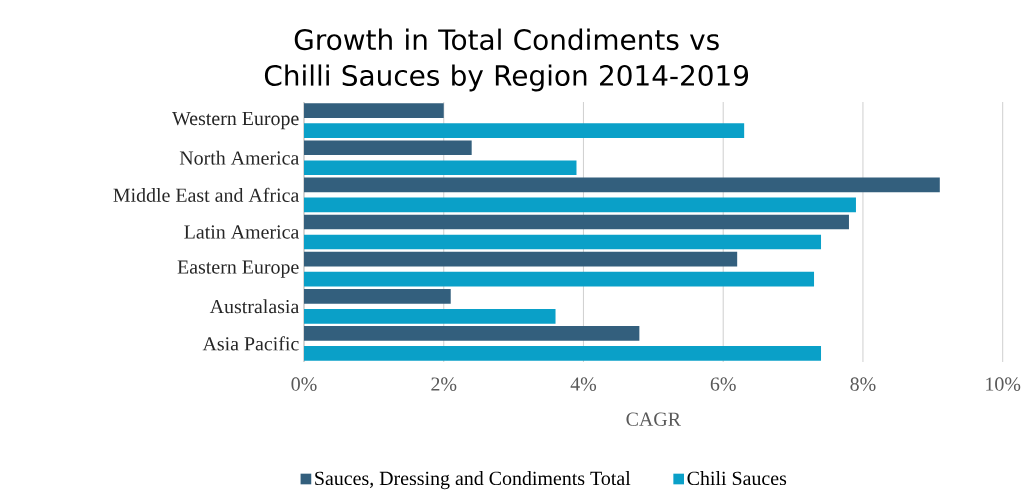  What do you see at coordinates (238, 269) in the screenshot?
I see `y-tick-label: Eastern Europe` at bounding box center [238, 269].